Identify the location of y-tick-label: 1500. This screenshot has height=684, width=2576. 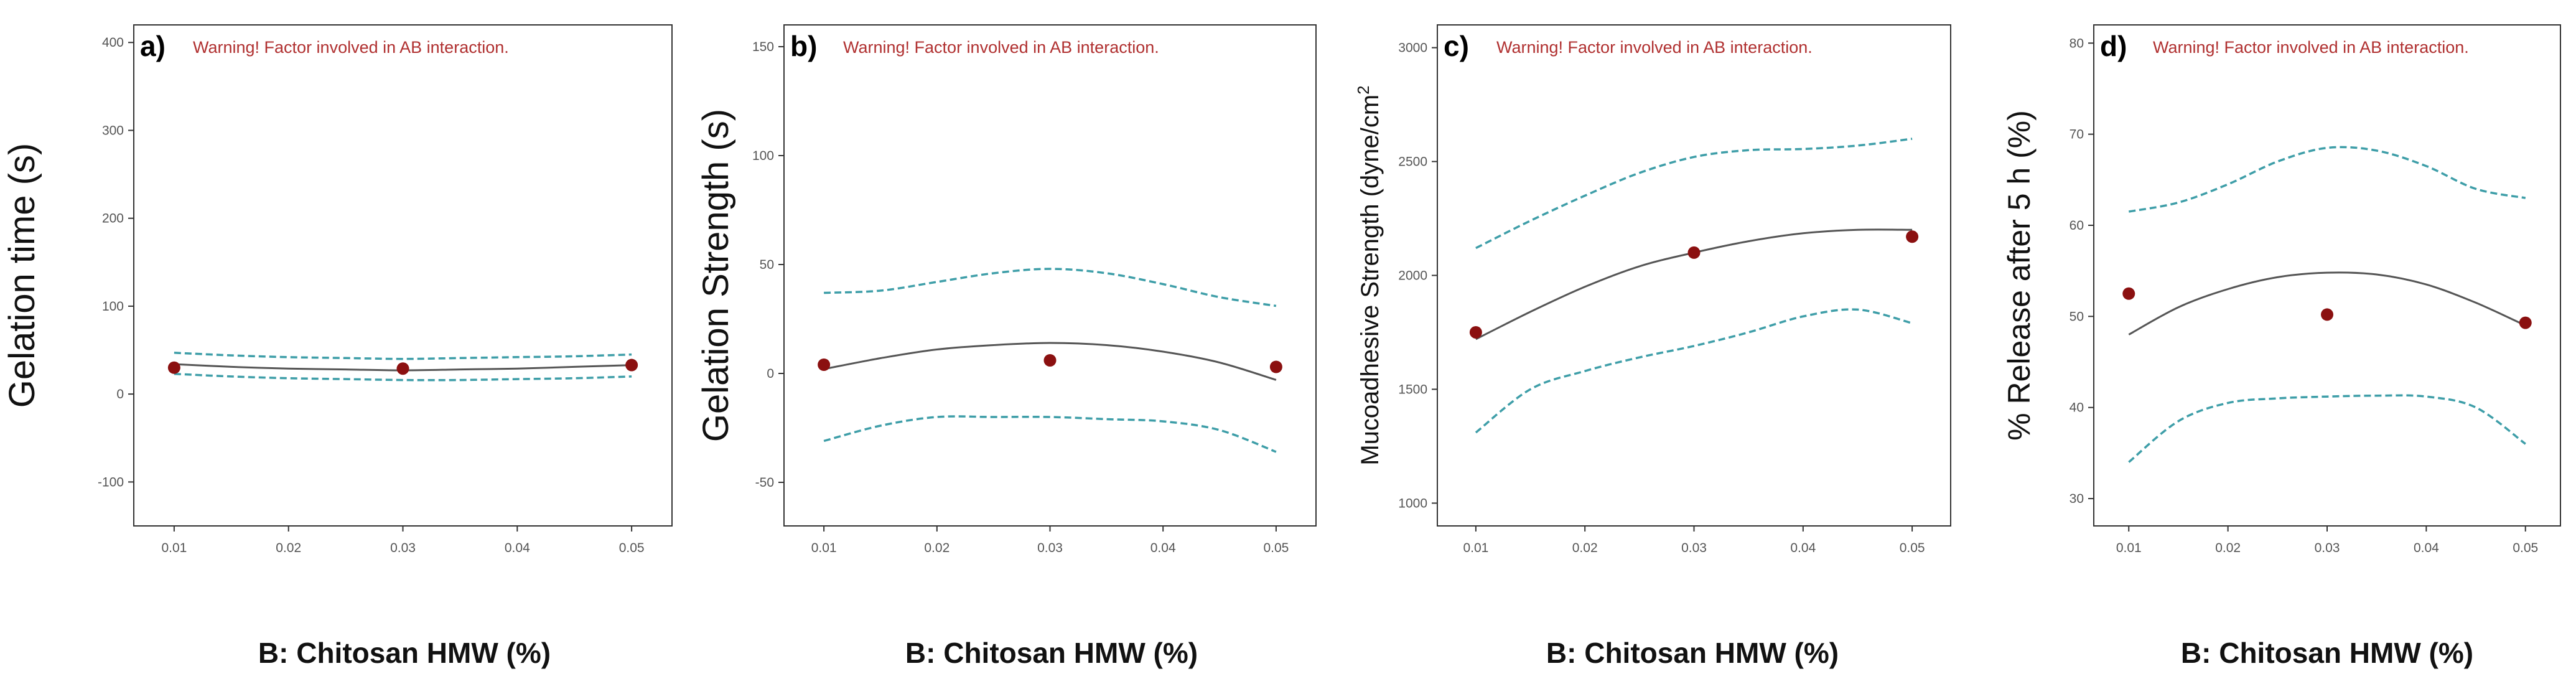
(1412, 389).